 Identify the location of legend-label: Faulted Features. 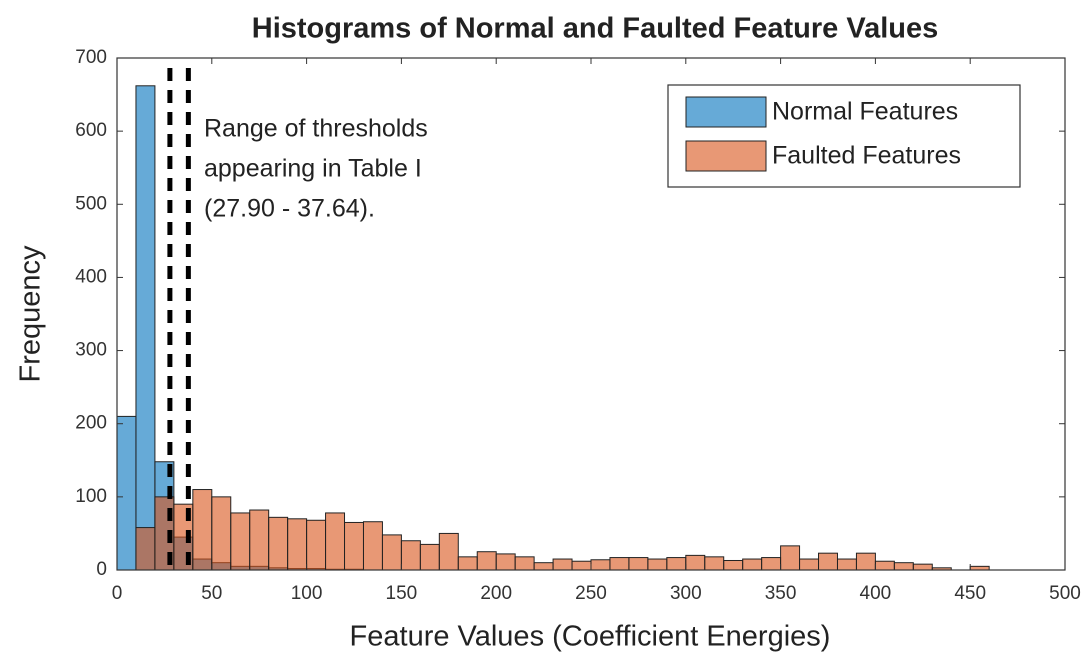
(866, 156).